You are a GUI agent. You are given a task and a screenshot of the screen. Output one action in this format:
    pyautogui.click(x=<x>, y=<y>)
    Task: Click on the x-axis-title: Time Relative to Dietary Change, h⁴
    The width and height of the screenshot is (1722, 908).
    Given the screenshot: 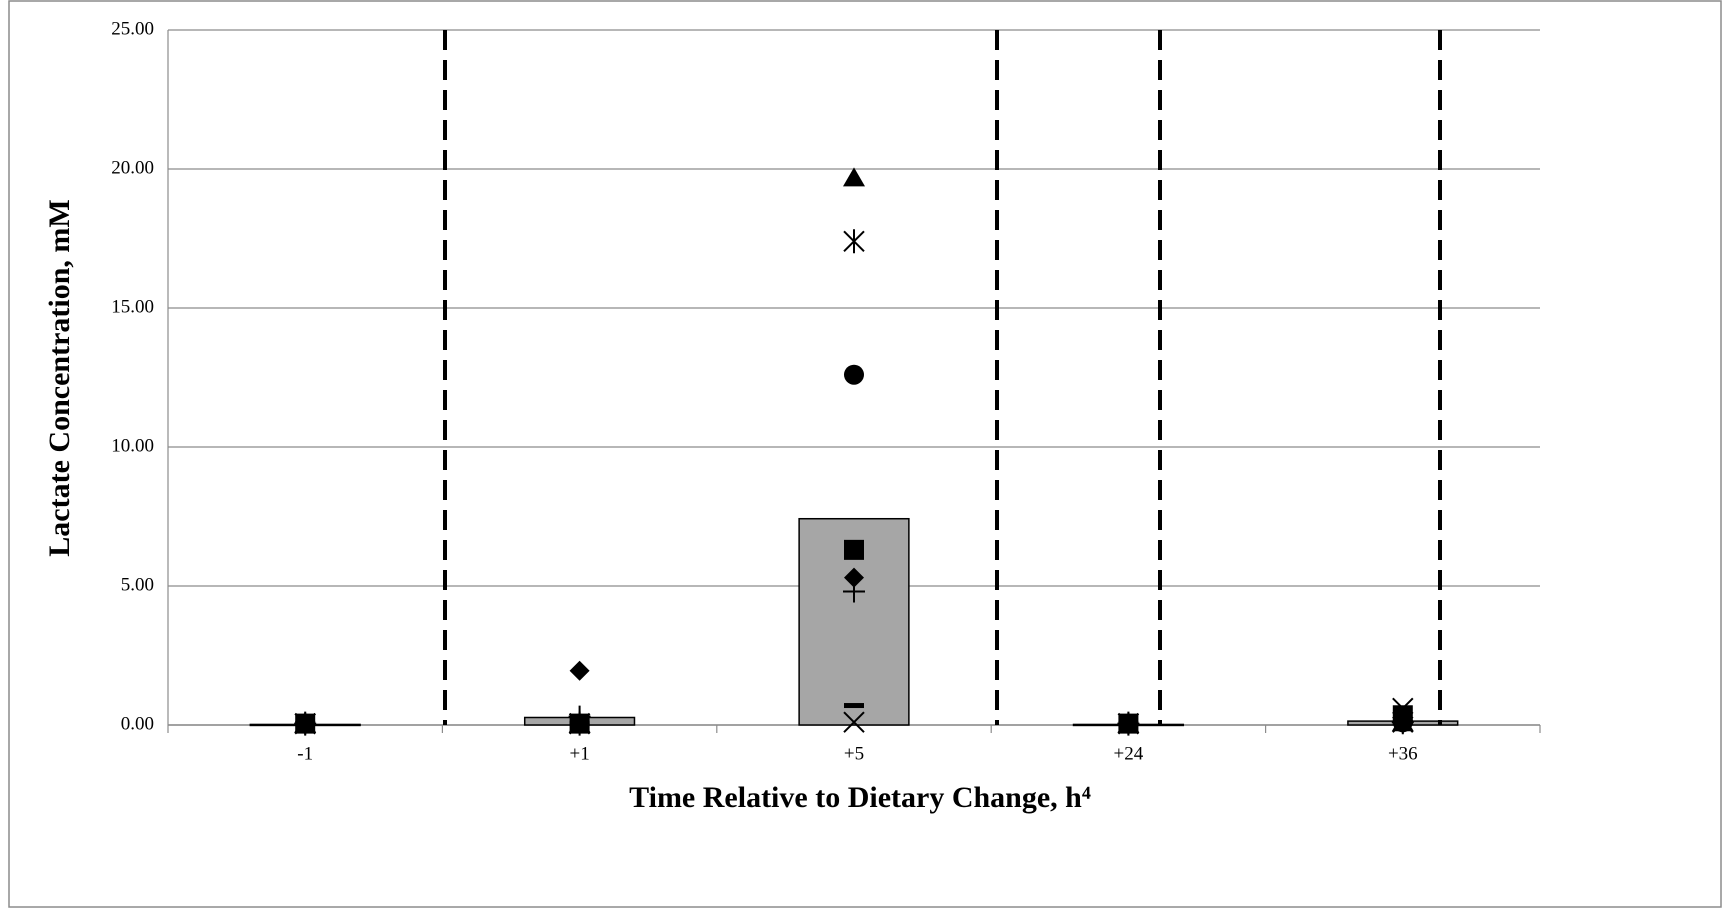 What is the action you would take?
    pyautogui.click(x=860, y=797)
    